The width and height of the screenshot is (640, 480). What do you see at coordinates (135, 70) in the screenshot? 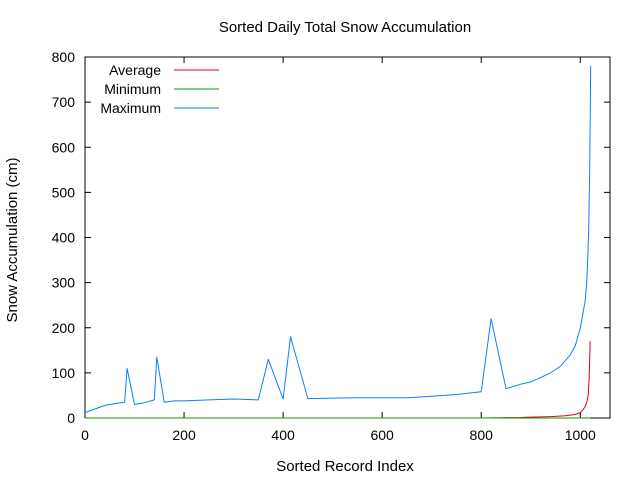
I see `legend-label-average: Average` at bounding box center [135, 70].